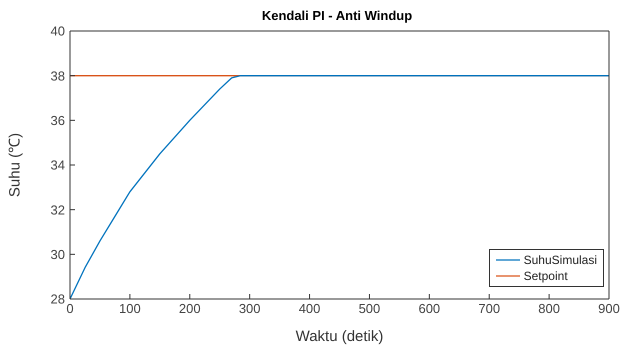 This screenshot has height=353, width=634. Describe the element at coordinates (549, 308) in the screenshot. I see `x-tick-label: 800` at that location.